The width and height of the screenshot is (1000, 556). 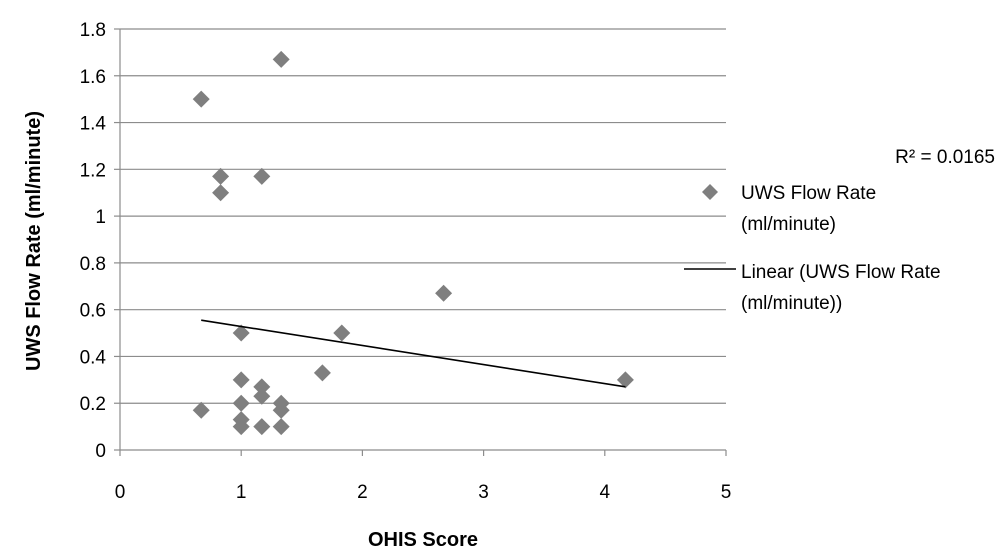 I want to click on y-tick-label: 0.8, so click(x=93, y=264).